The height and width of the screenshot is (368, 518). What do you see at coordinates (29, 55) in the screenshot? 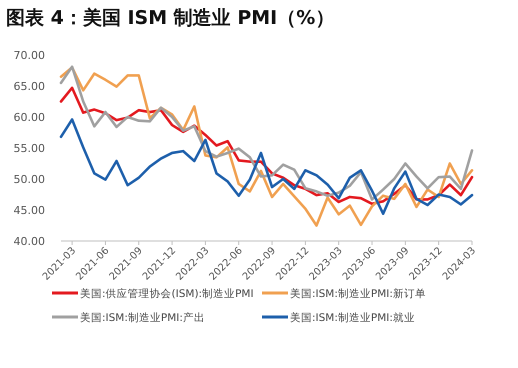
I see `y-tick-label: 70.00` at bounding box center [29, 55].